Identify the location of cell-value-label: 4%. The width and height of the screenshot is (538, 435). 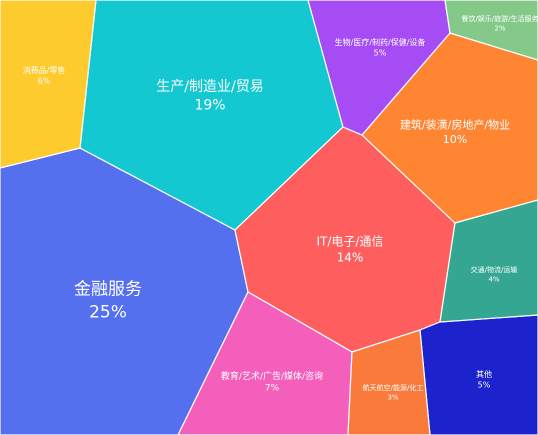
(493, 279).